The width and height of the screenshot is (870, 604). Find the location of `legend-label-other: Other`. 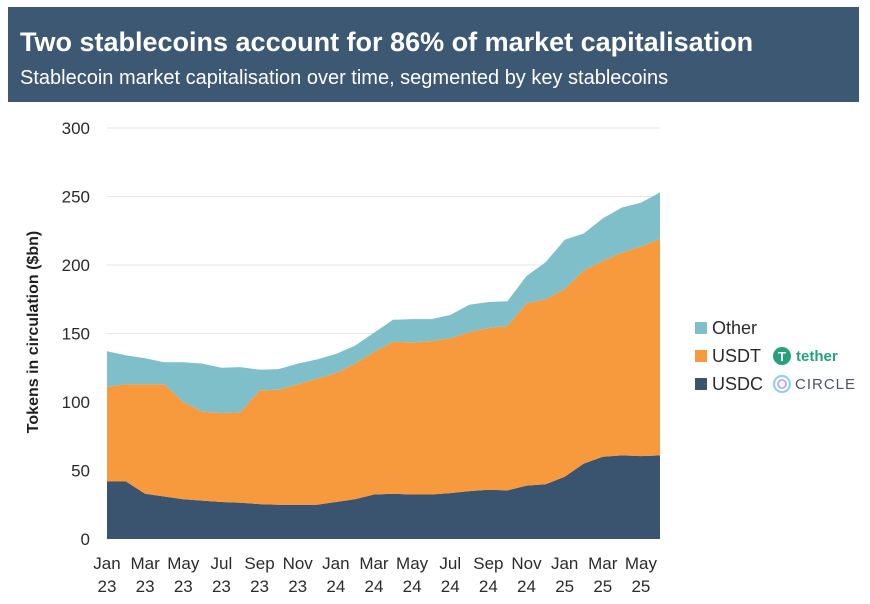

legend-label-other: Other is located at coordinates (734, 328).